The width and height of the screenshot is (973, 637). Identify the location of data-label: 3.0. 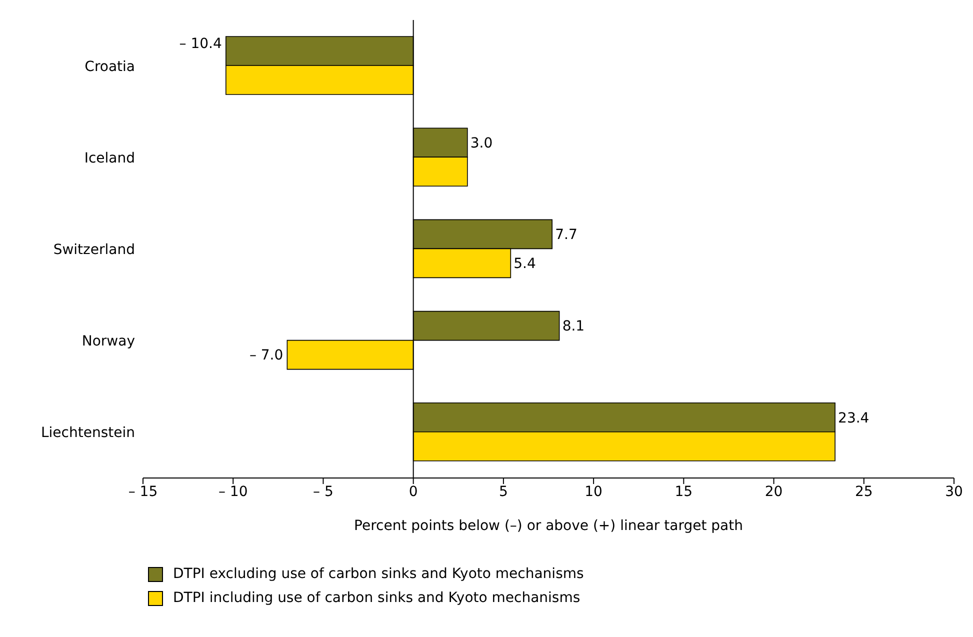
(481, 143).